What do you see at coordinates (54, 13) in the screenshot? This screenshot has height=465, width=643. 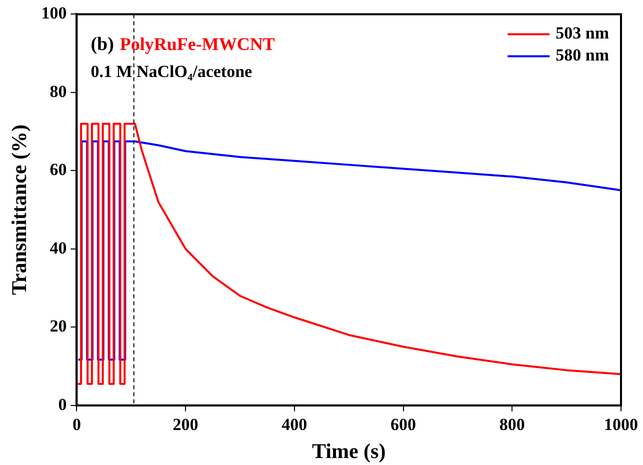 I see `y-tick-label: 100` at bounding box center [54, 13].